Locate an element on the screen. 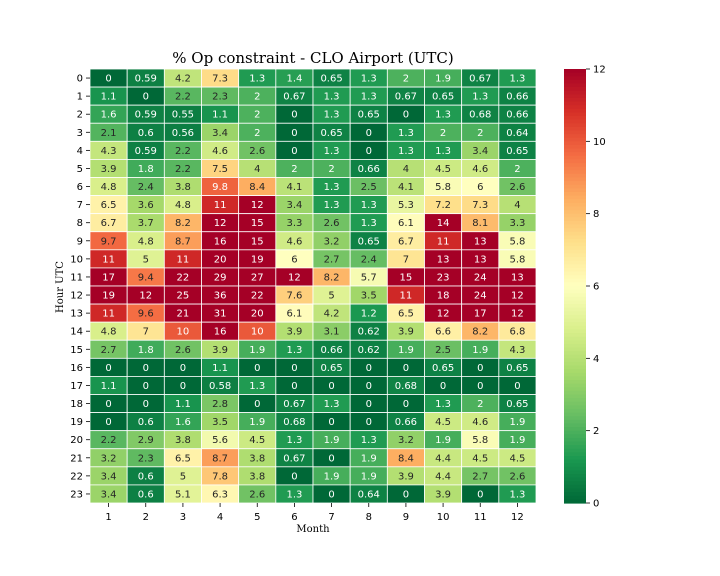 This screenshot has height=576, width=720. cell-value-label: 8.2 is located at coordinates (332, 277).